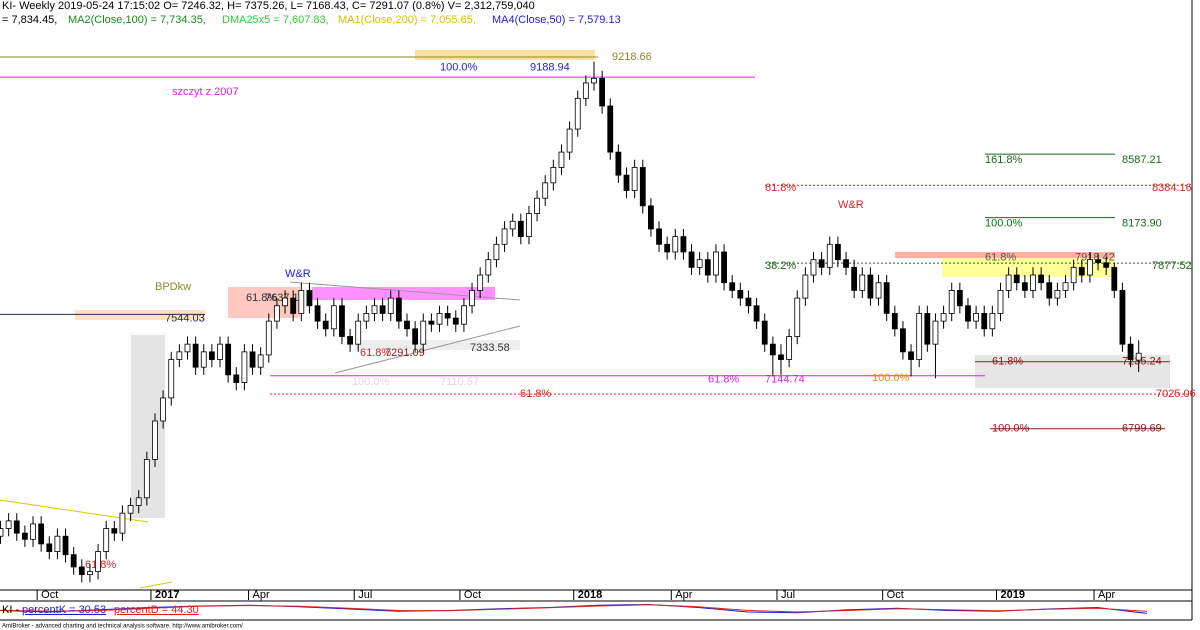 Image resolution: width=1200 pixels, height=630 pixels. Describe the element at coordinates (550, 68) in the screenshot. I see `level-label: 9188.94` at that location.